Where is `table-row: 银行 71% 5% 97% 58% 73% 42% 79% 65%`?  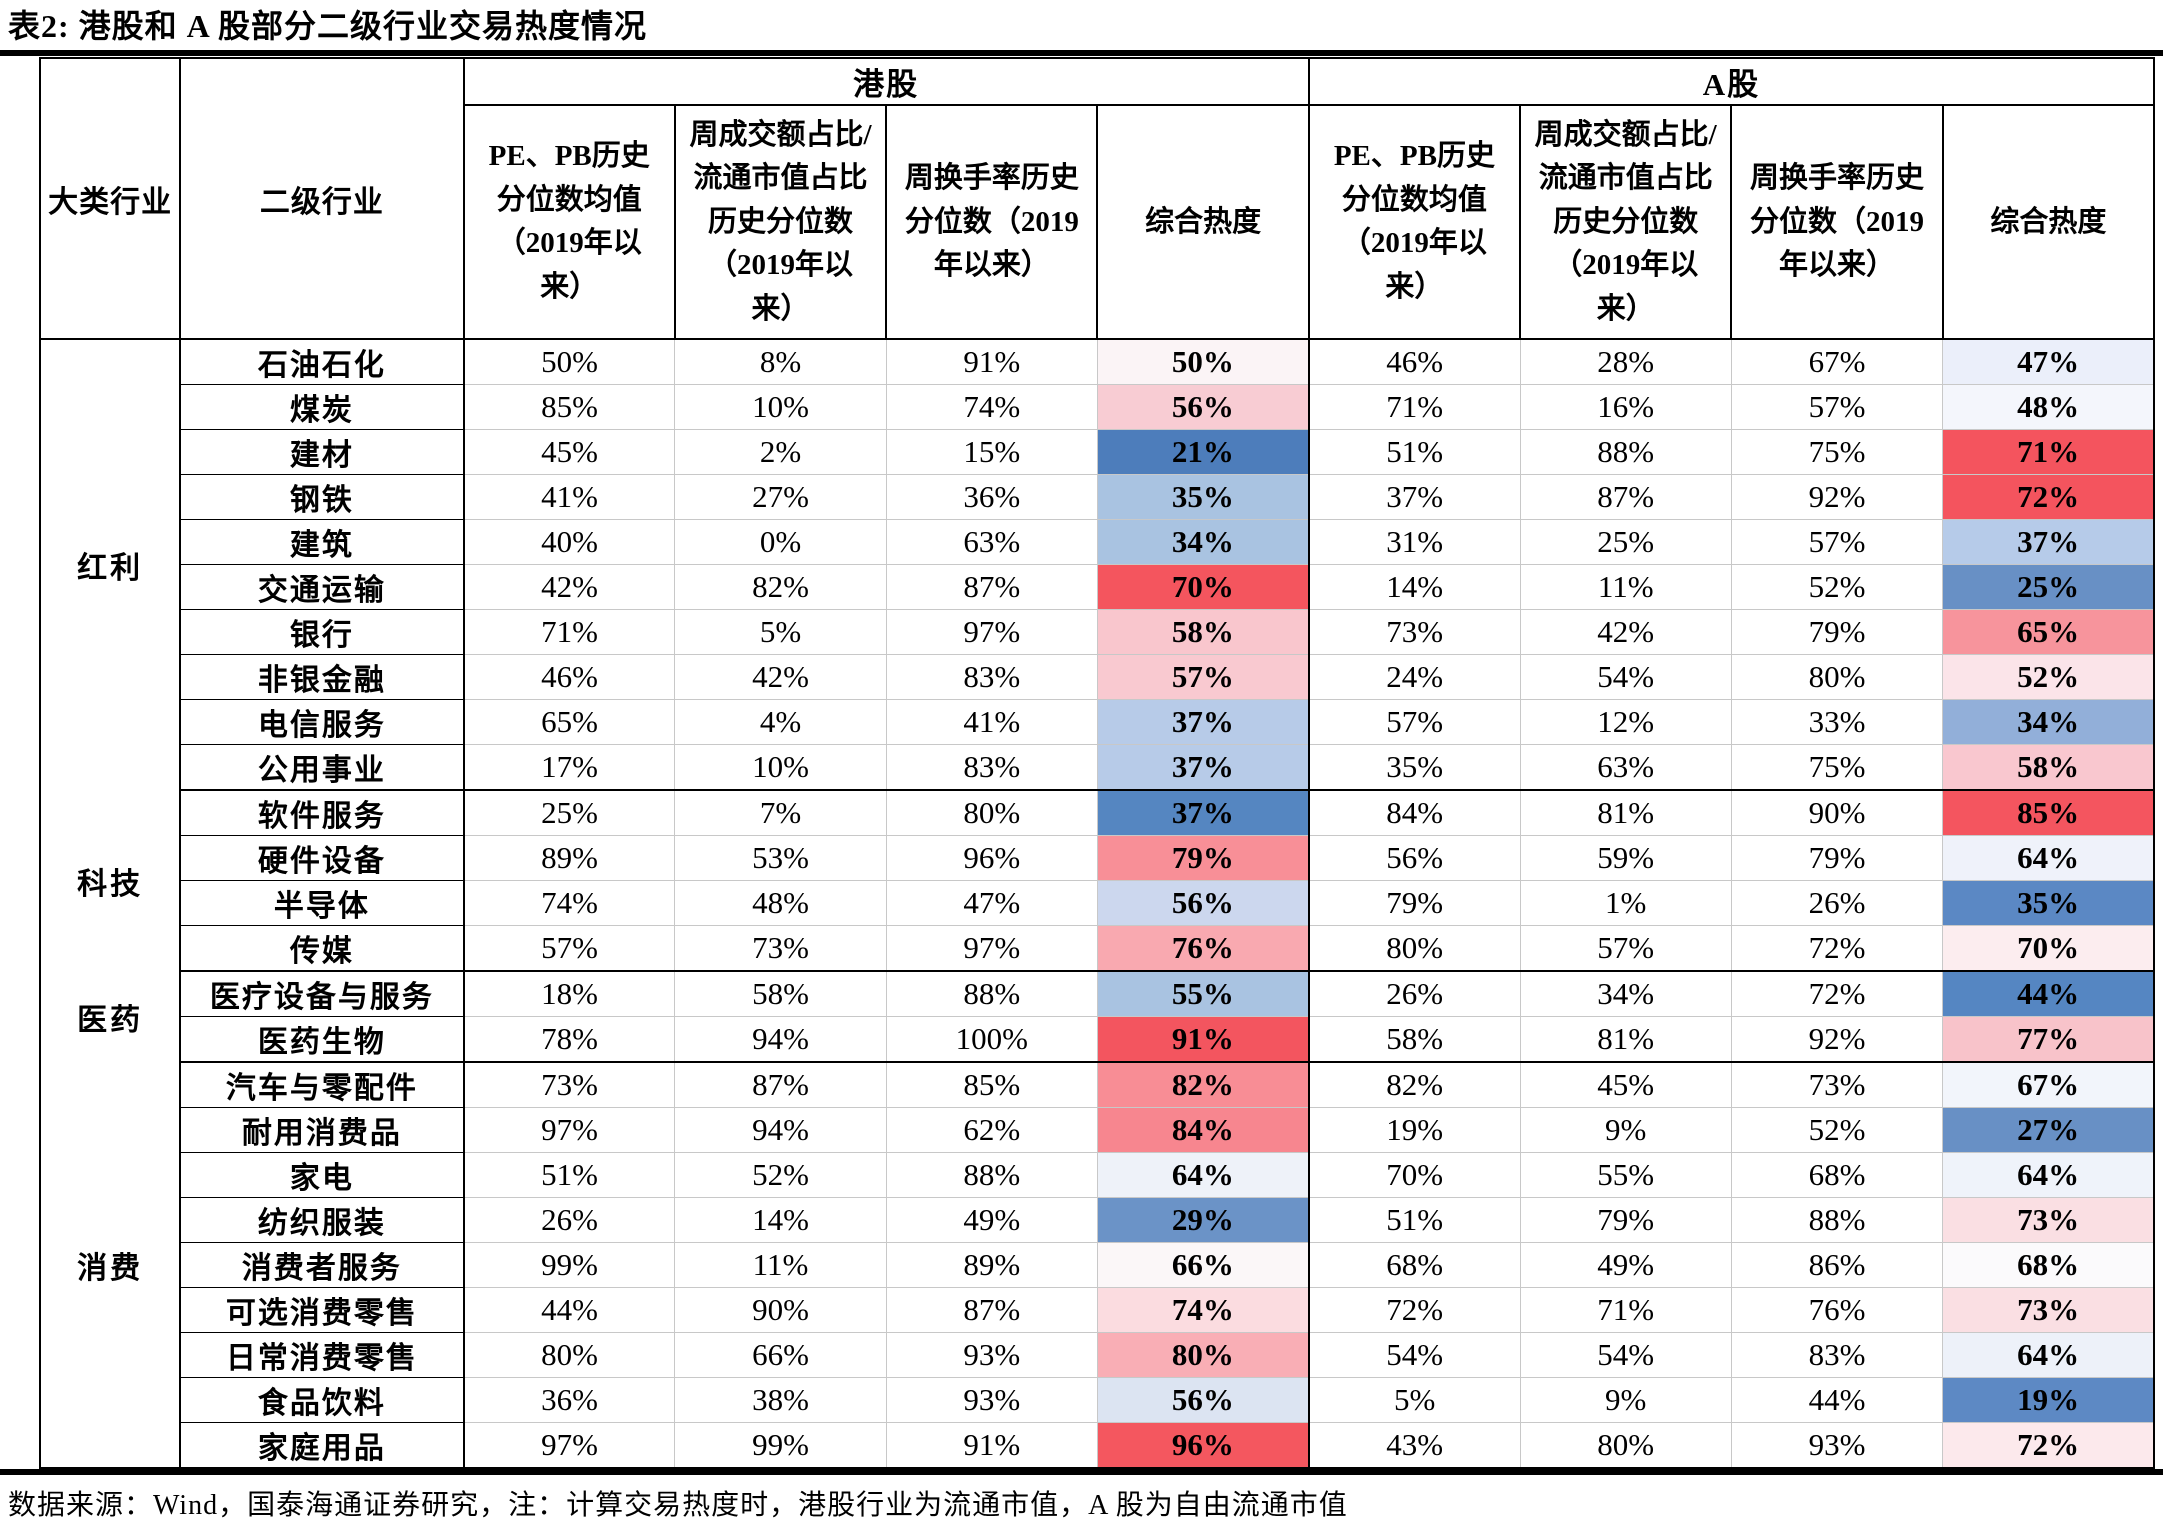 table-row: 银行 71% 5% 97% 58% 73% 42% 79% 65% is located at coordinates (1097, 632).